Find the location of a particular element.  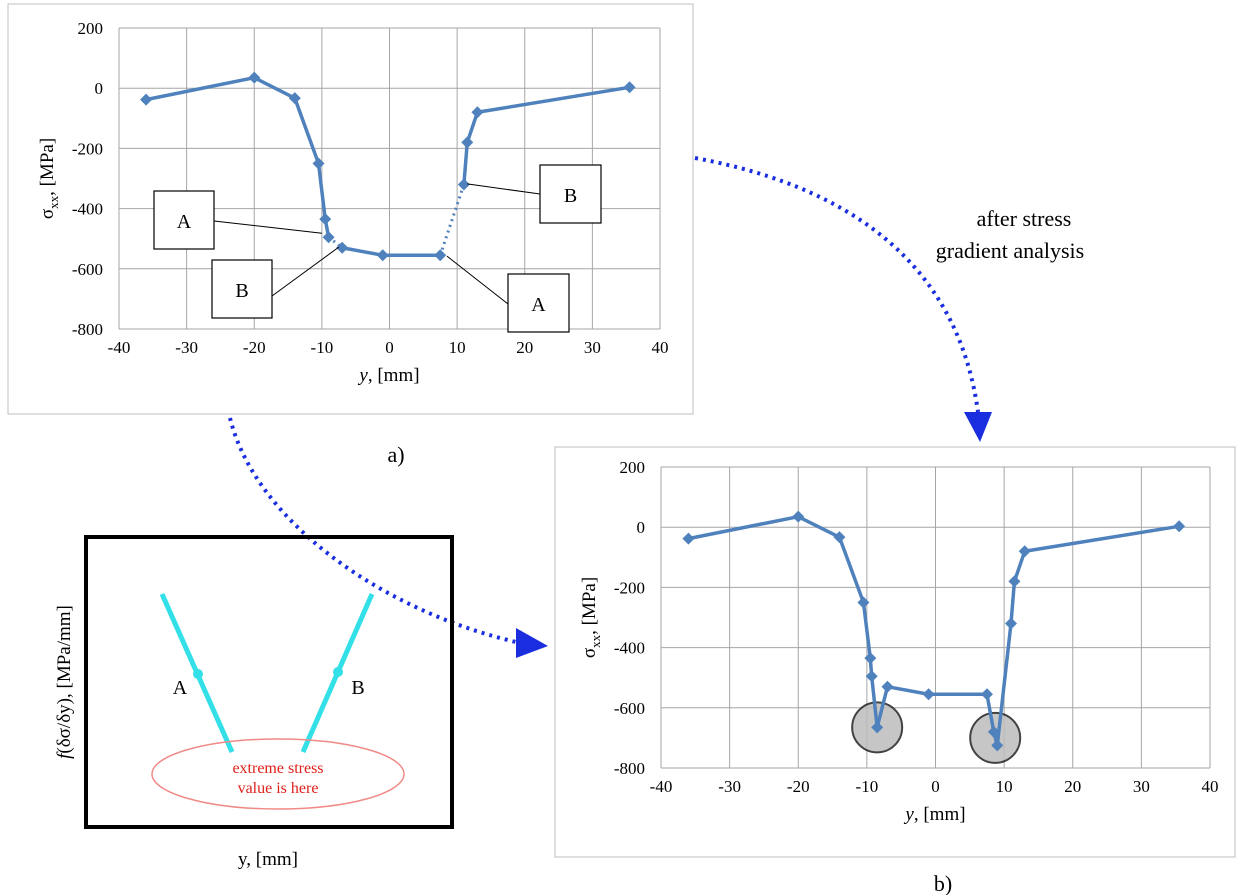

arrow-a-to-b-head is located at coordinates (978, 427).